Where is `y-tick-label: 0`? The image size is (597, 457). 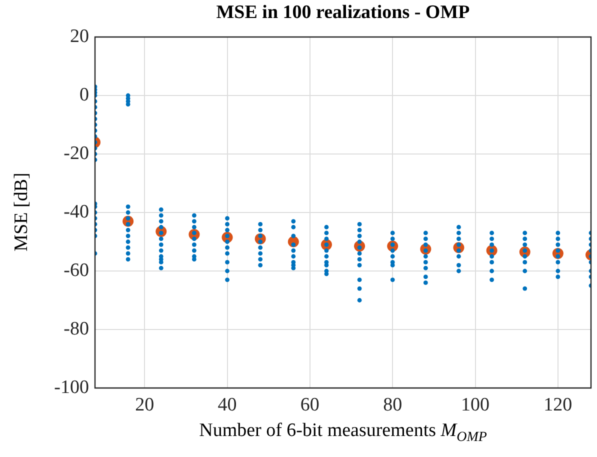 y-tick-label: 0 is located at coordinates (84, 95).